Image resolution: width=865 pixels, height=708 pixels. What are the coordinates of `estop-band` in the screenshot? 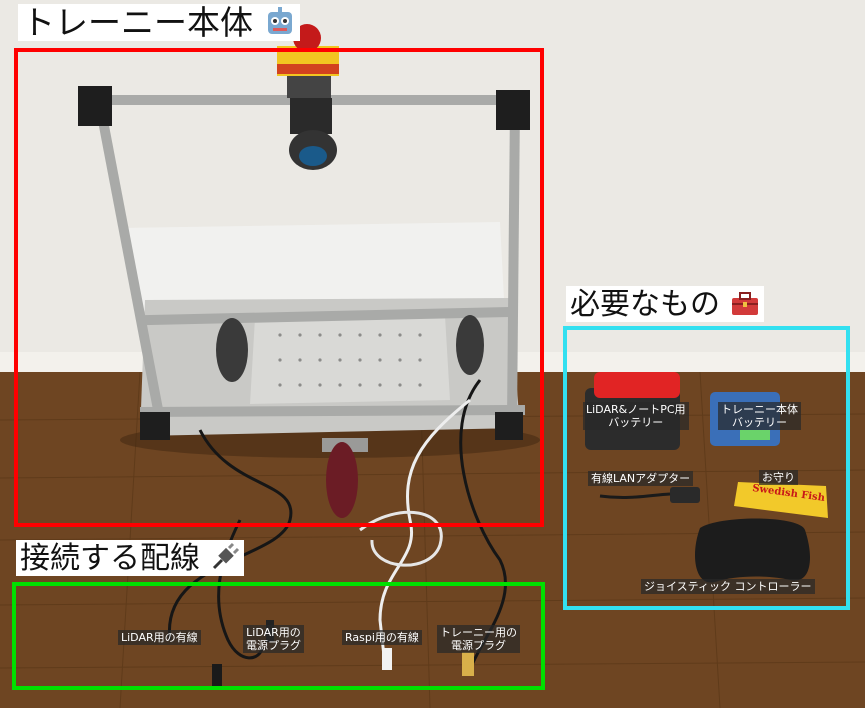 It's located at (308, 69).